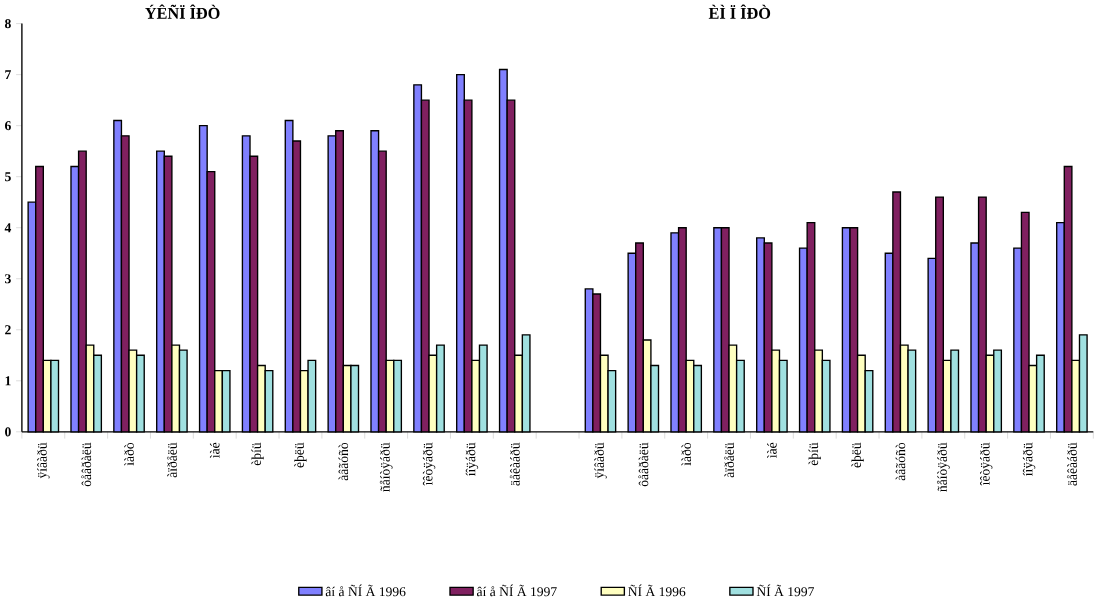 The width and height of the screenshot is (1094, 604). Describe the element at coordinates (739, 12) in the screenshot. I see `text: ÈÌ Ï ÎÐÒ` at that location.